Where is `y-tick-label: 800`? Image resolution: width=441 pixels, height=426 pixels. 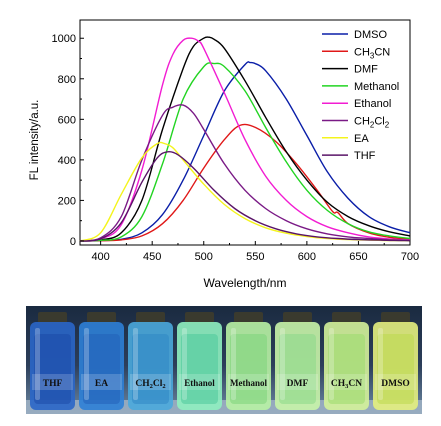
y-tick-label: 800 is located at coordinates (67, 80).